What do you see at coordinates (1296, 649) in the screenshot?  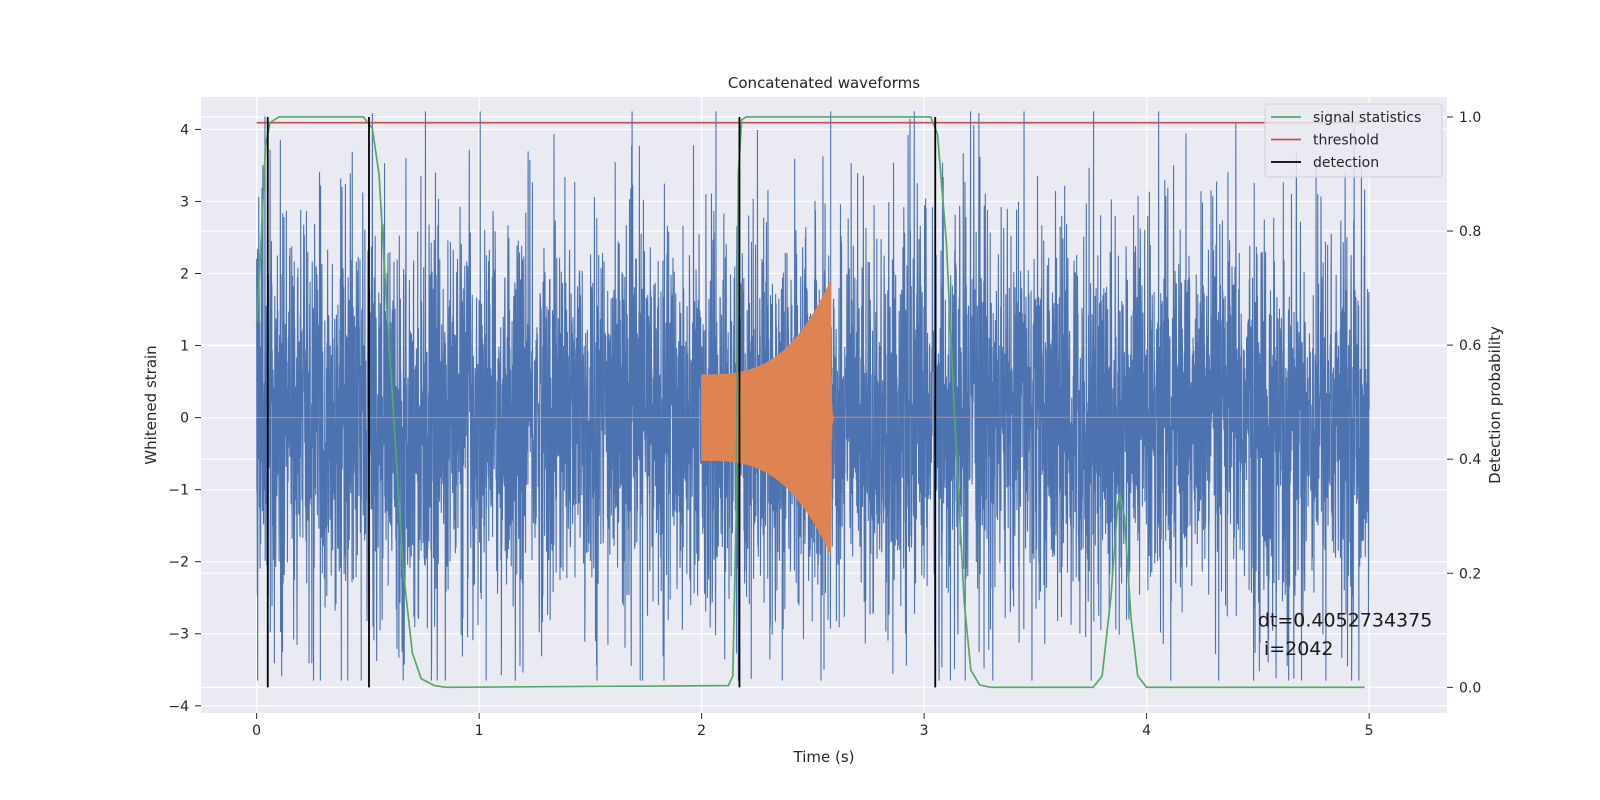 I see `annotation-text: i=2042` at bounding box center [1296, 649].